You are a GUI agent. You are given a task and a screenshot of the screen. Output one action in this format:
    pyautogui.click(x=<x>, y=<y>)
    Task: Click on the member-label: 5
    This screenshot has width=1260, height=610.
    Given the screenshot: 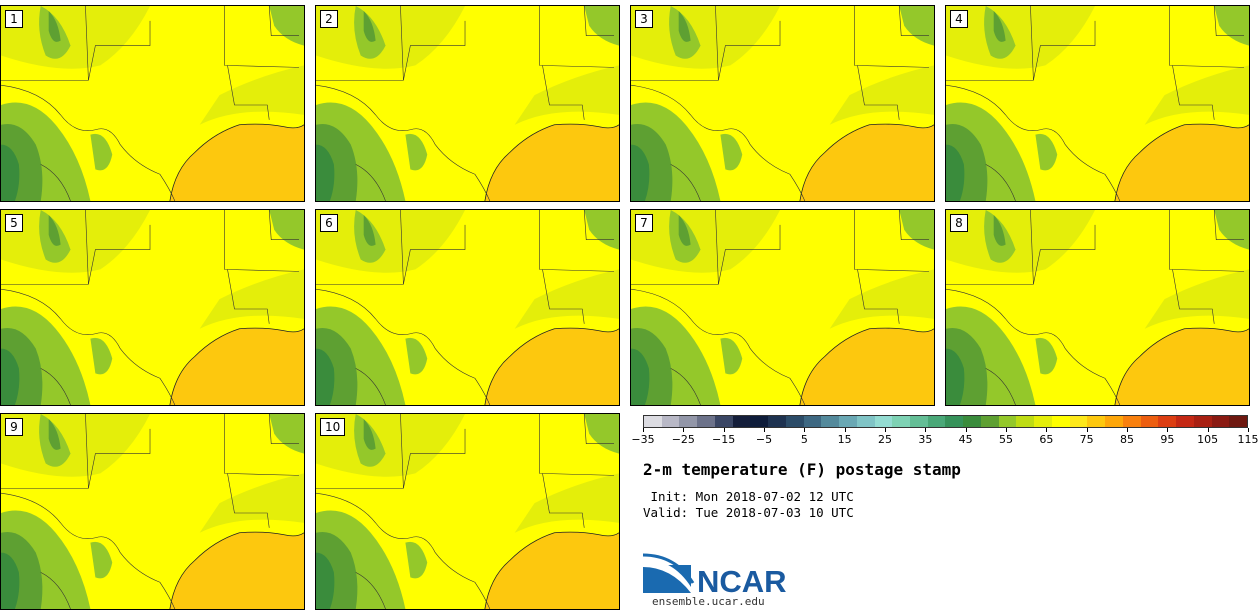 What is the action you would take?
    pyautogui.click(x=14, y=223)
    